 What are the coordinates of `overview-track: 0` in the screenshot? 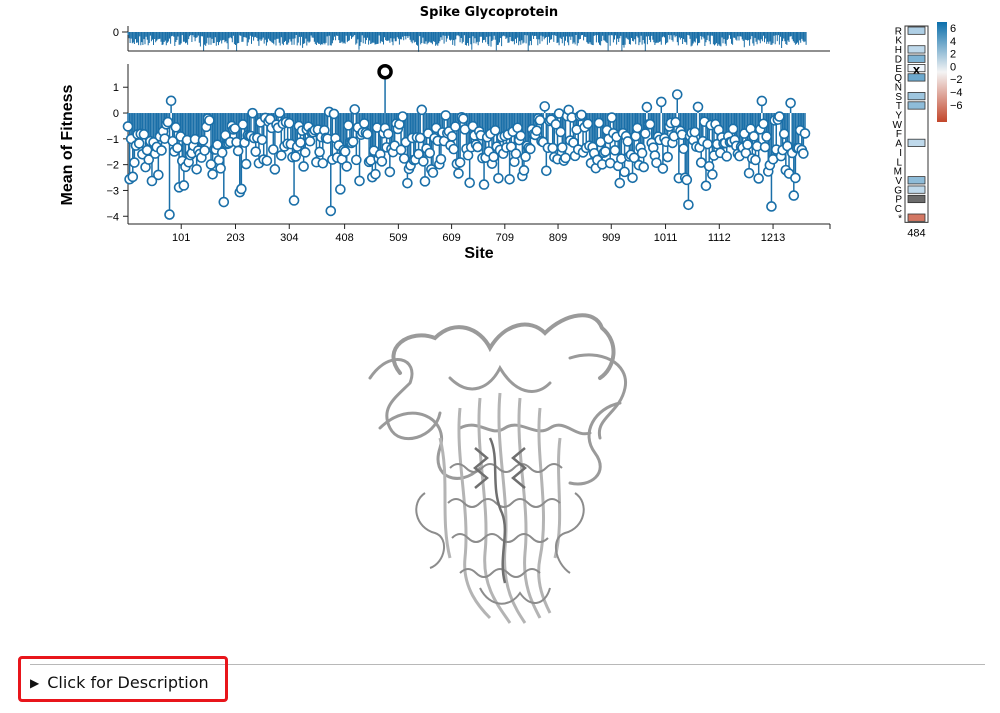 It's located at (471, 39).